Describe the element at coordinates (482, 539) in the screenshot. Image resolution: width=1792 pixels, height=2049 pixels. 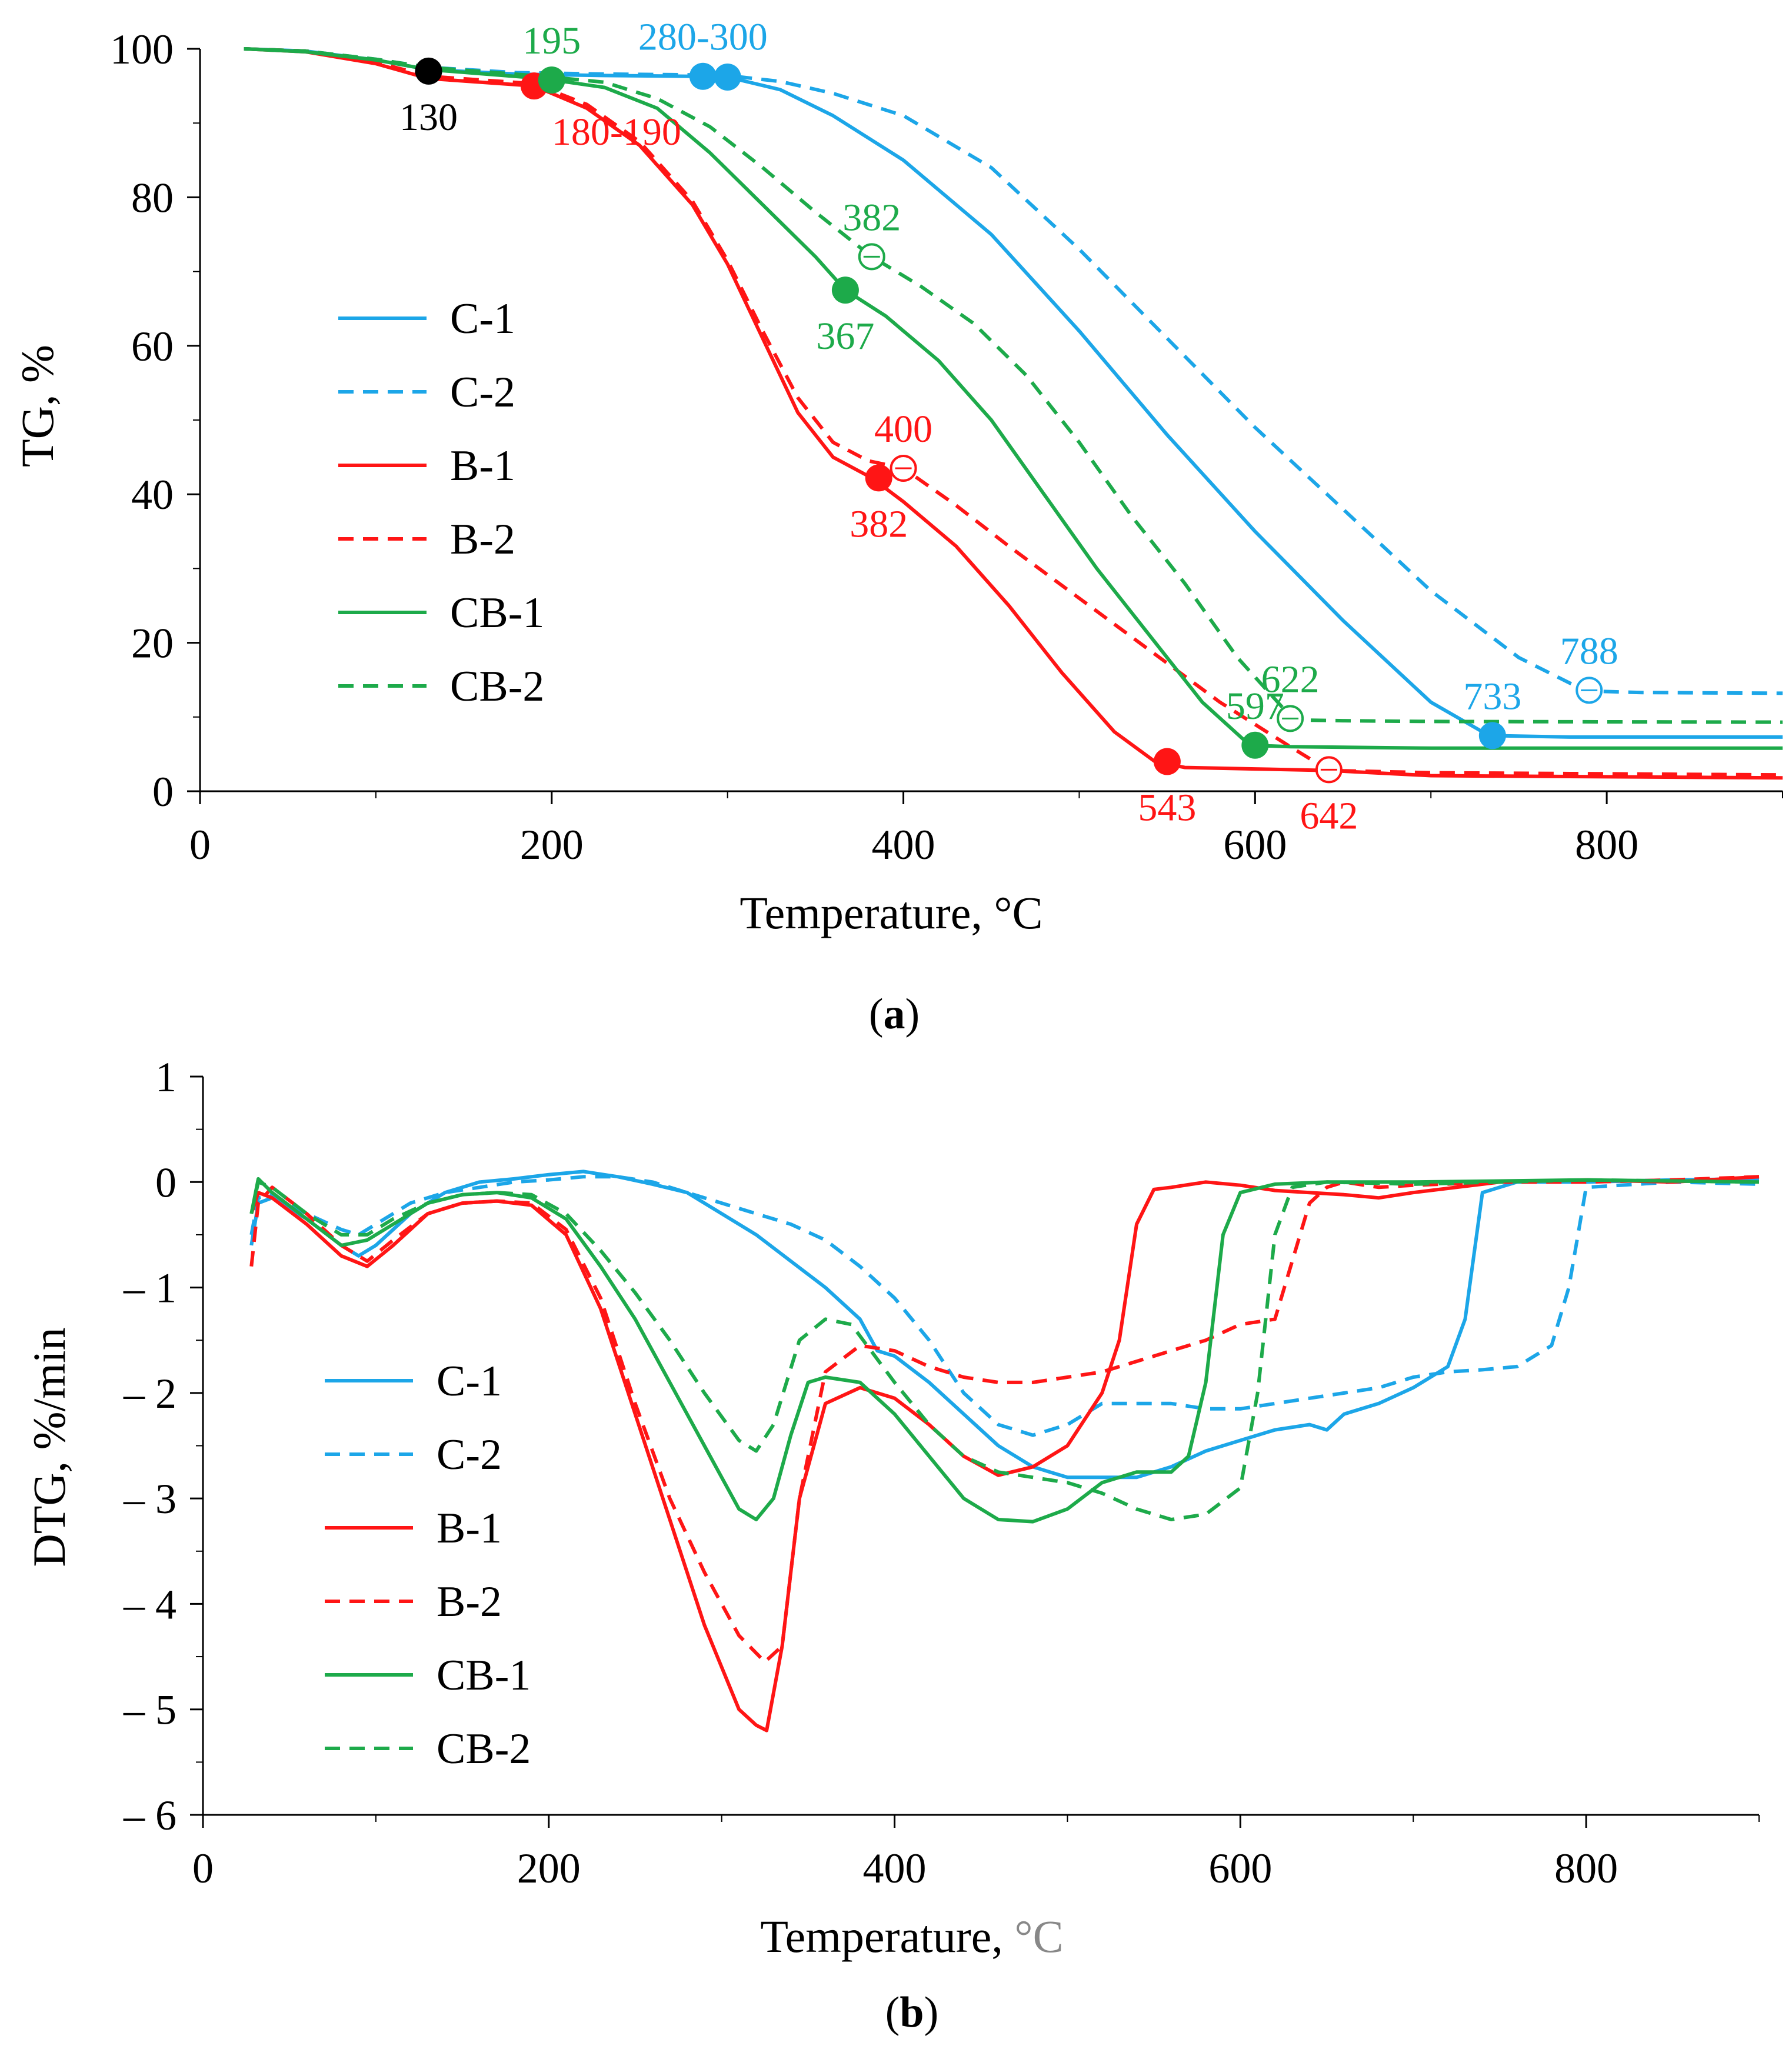
I see `tg-legend-label-b-2: B-2` at that location.